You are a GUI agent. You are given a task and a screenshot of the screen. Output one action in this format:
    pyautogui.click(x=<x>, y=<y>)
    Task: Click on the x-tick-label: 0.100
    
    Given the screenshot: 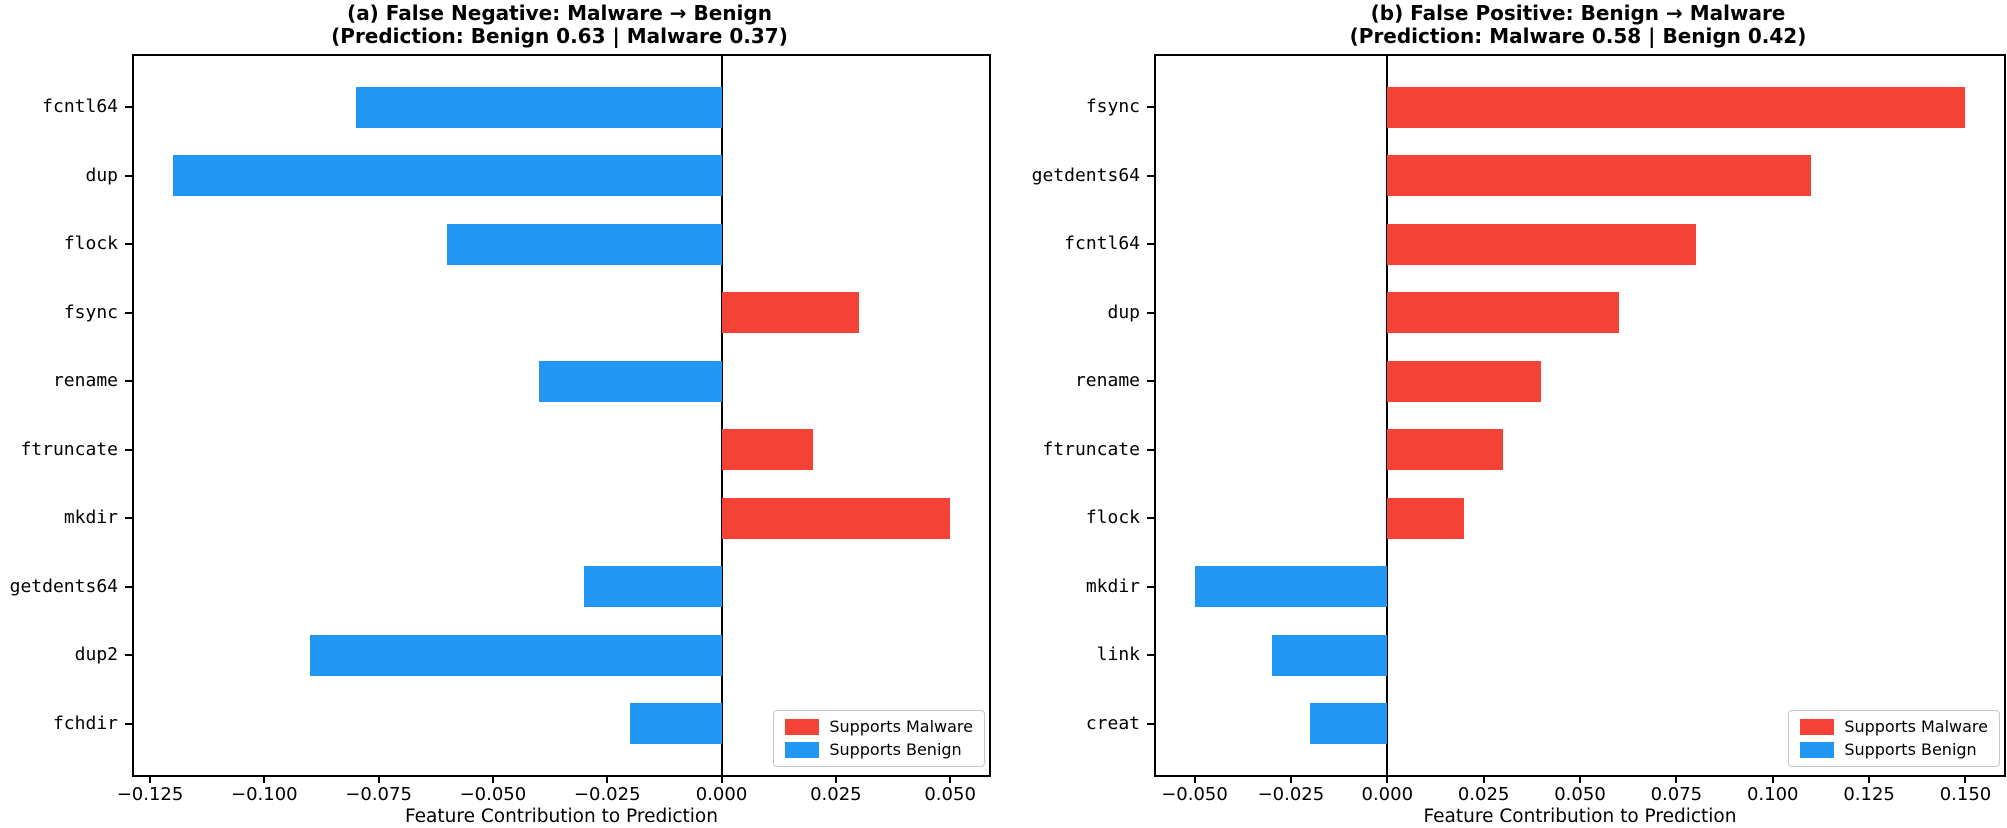 What is the action you would take?
    pyautogui.click(x=1772, y=794)
    